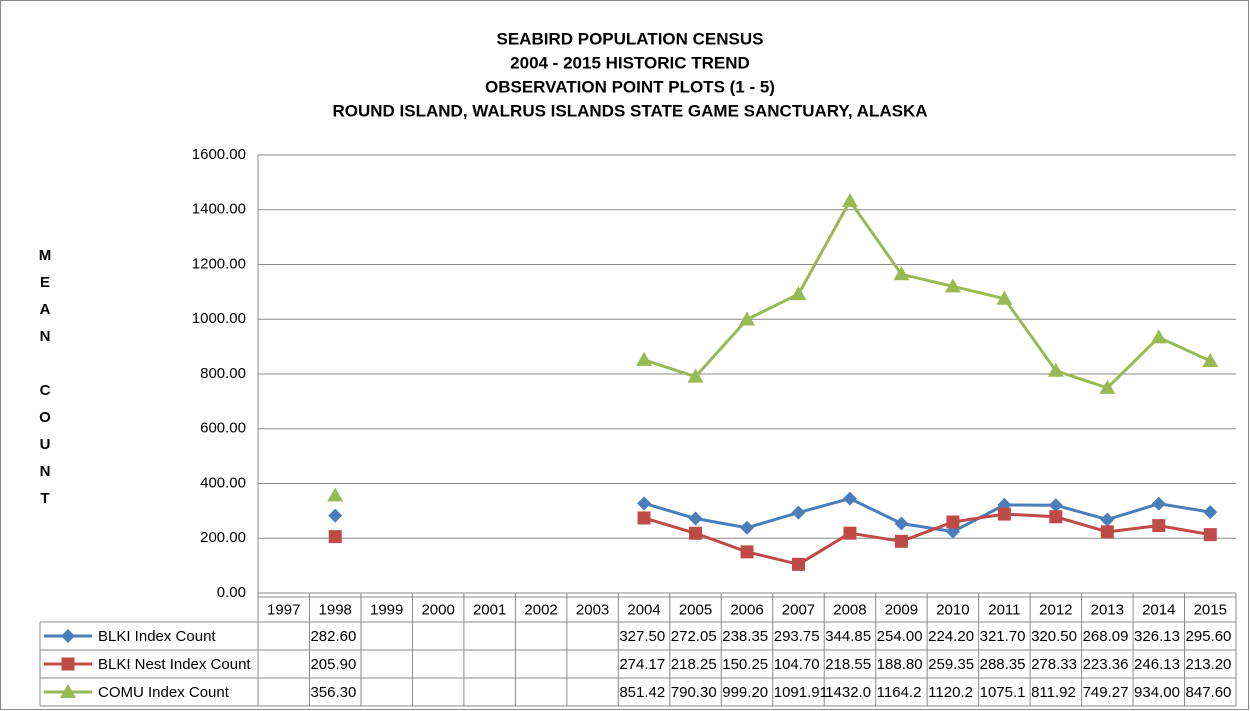 The width and height of the screenshot is (1250, 711). Describe the element at coordinates (283, 609) in the screenshot. I see `x-tick-label: 1997` at that location.